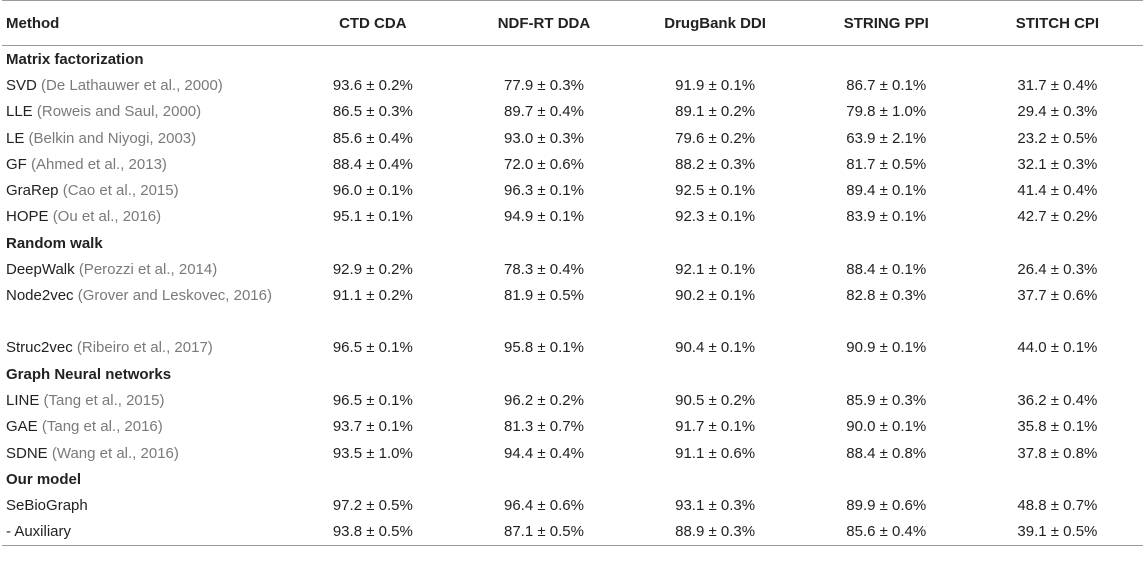 The height and width of the screenshot is (563, 1145). What do you see at coordinates (372, 427) in the screenshot?
I see `value-cell: 93.7 ± 0.1%` at bounding box center [372, 427].